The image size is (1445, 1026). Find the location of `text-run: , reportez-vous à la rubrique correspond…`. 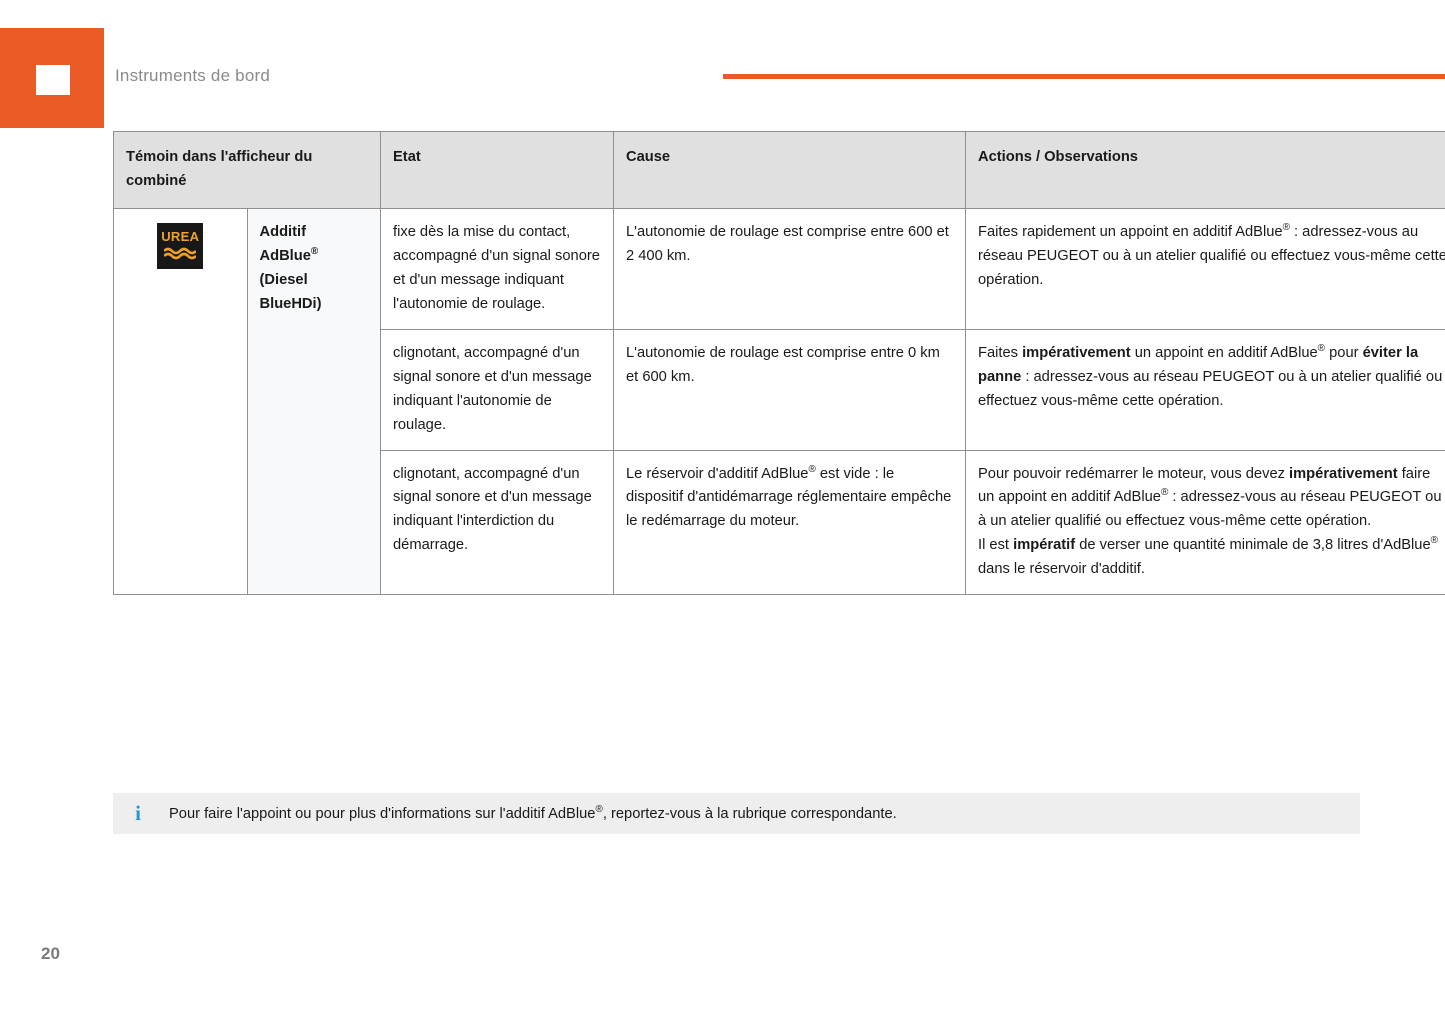

text-run: , reportez-vous à la rubrique correspond… is located at coordinates (749, 813).